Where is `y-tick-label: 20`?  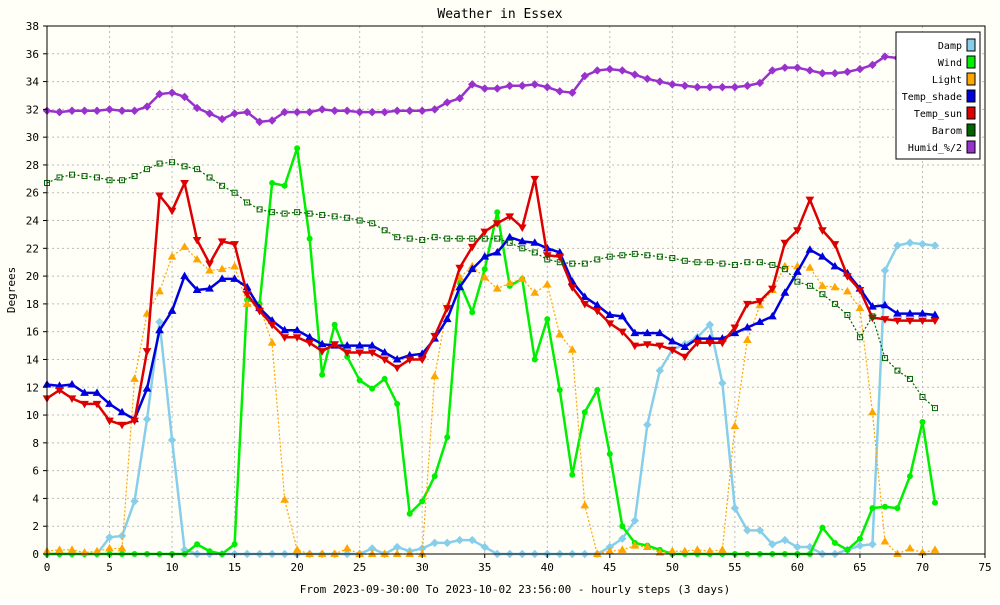 y-tick-label: 20 is located at coordinates (32, 276).